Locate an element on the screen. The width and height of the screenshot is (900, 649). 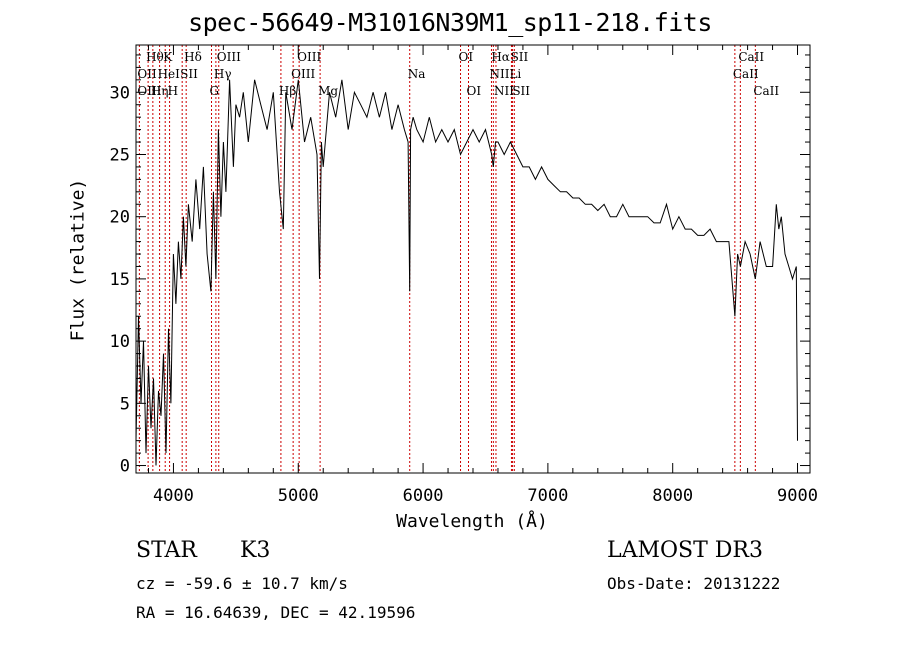
y-axis-label: Flux (relative) is located at coordinates (78, 260).